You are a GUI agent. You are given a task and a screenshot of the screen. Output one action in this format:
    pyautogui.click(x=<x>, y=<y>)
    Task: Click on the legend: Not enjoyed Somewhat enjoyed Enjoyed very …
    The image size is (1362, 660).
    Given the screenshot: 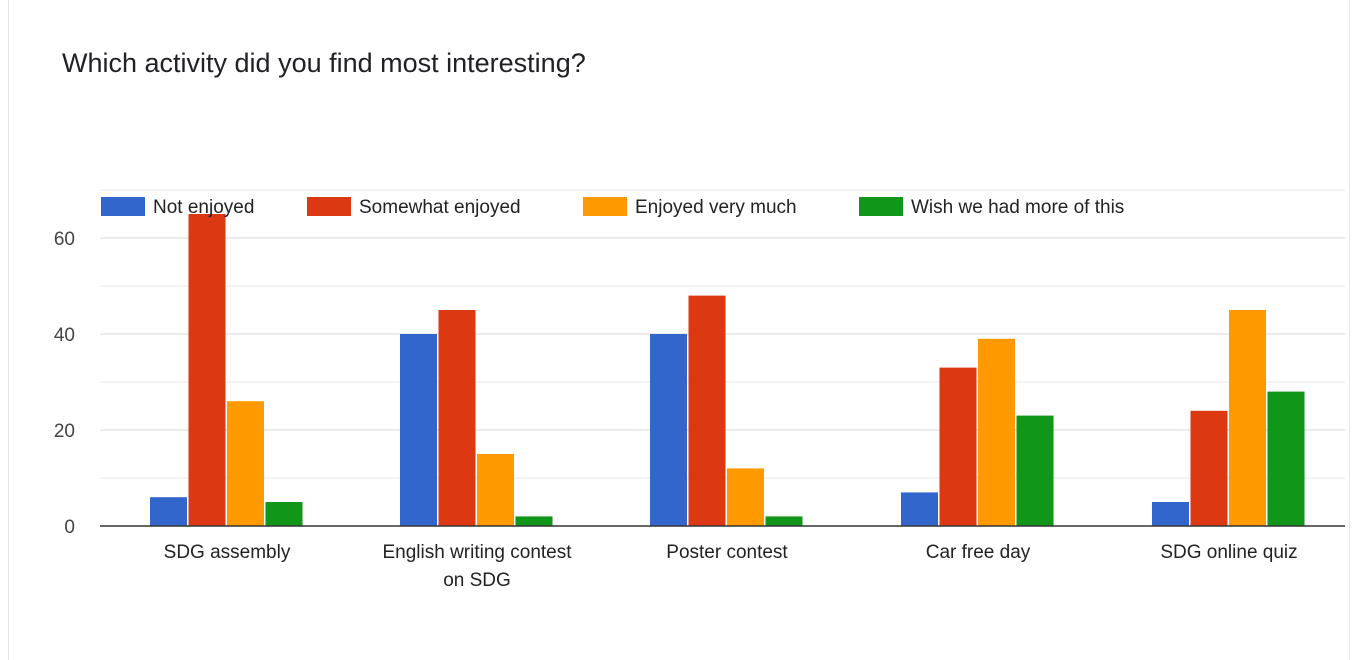 What is the action you would take?
    pyautogui.click(x=612, y=207)
    